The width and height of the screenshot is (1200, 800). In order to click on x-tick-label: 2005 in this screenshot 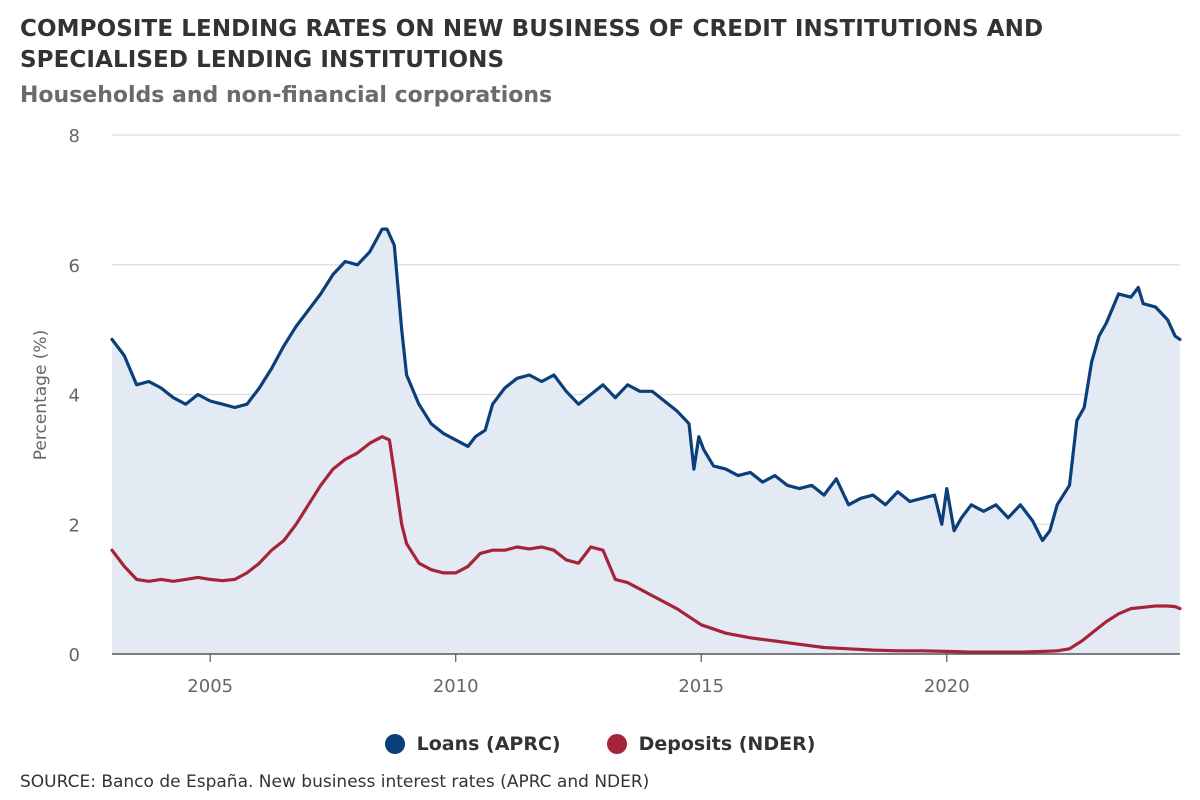, I will do `click(210, 686)`.